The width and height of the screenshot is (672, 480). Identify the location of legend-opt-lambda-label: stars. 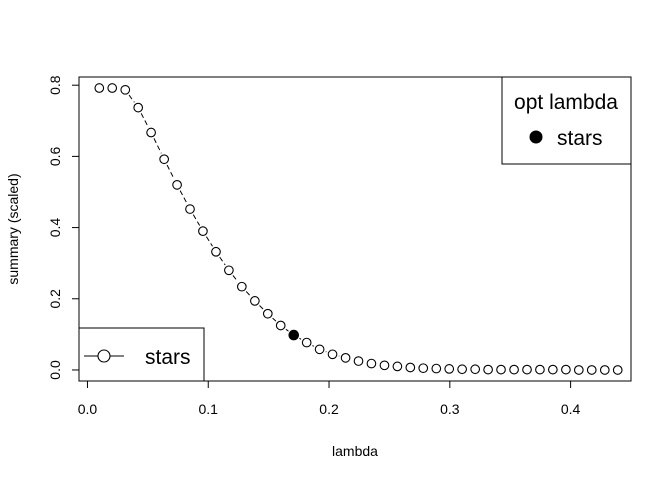
(580, 138).